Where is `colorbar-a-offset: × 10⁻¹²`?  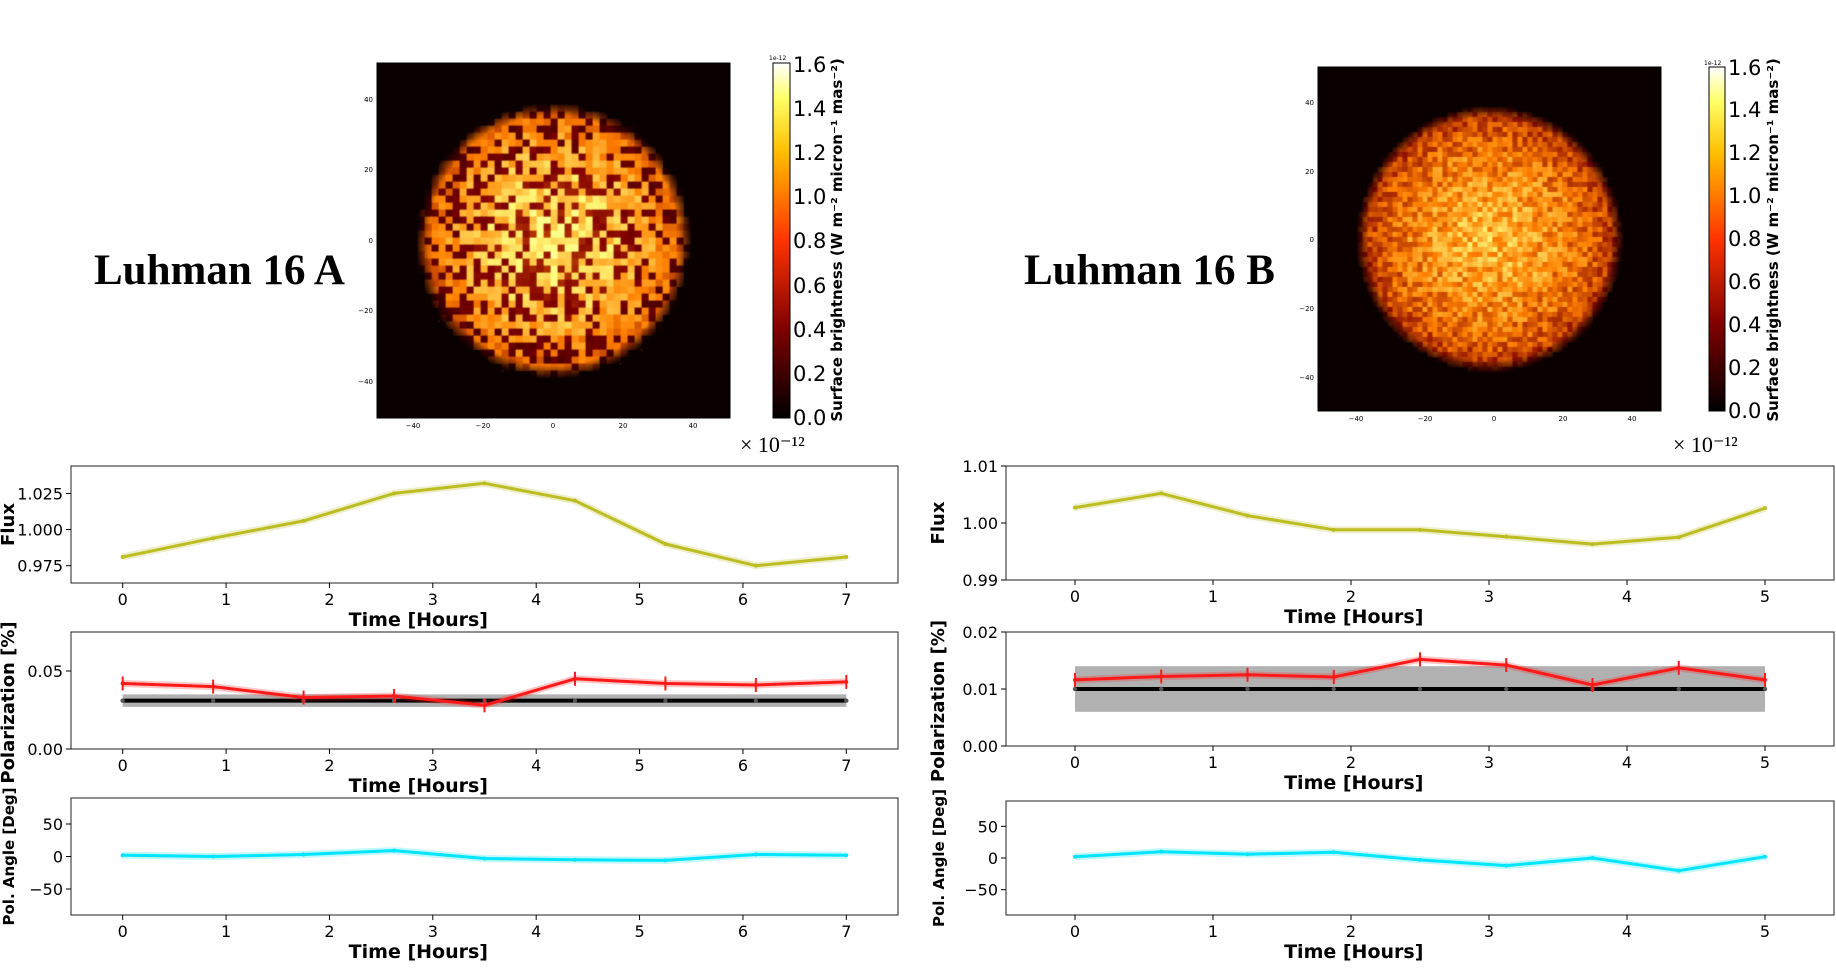 colorbar-a-offset: × 10⁻¹² is located at coordinates (772, 444).